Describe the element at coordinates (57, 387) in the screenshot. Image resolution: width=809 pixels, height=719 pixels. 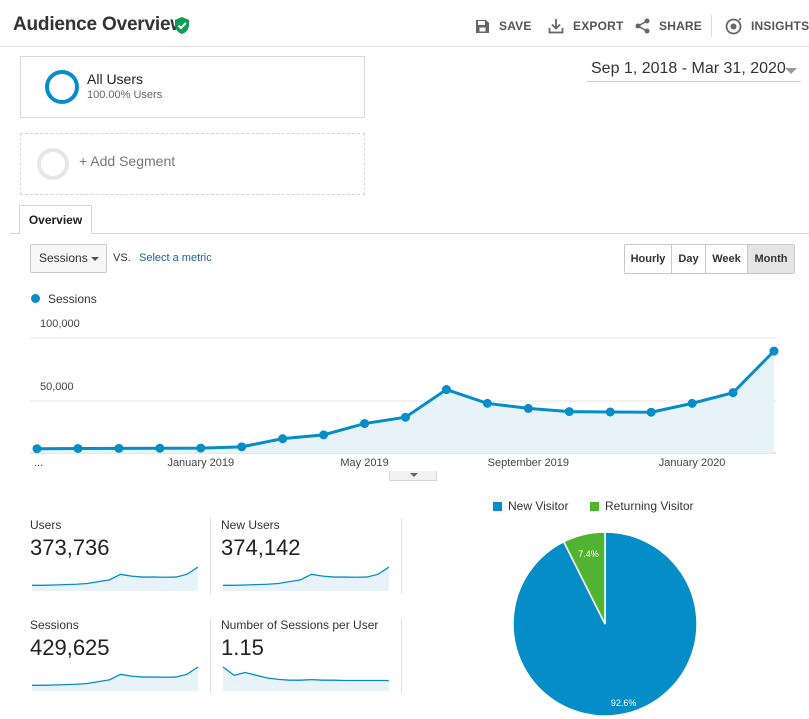
I see `y-tick-label: 50,000` at that location.